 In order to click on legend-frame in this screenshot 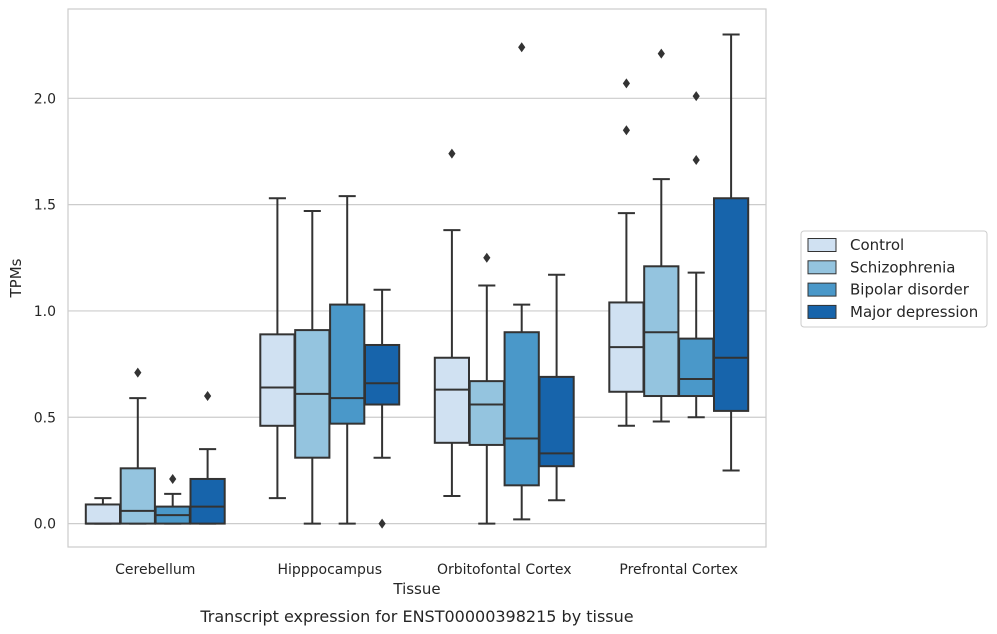, I will do `click(894, 279)`.